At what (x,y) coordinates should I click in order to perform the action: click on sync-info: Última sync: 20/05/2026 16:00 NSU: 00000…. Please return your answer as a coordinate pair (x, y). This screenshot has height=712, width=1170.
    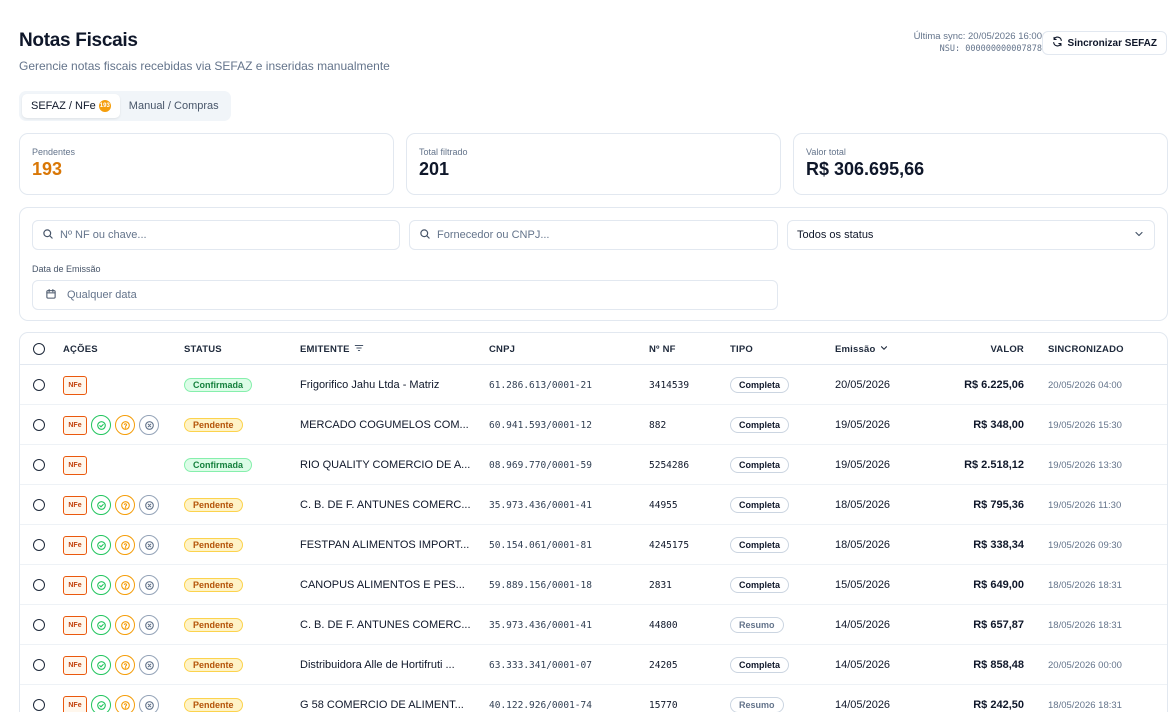
    Looking at the image, I should click on (978, 43).